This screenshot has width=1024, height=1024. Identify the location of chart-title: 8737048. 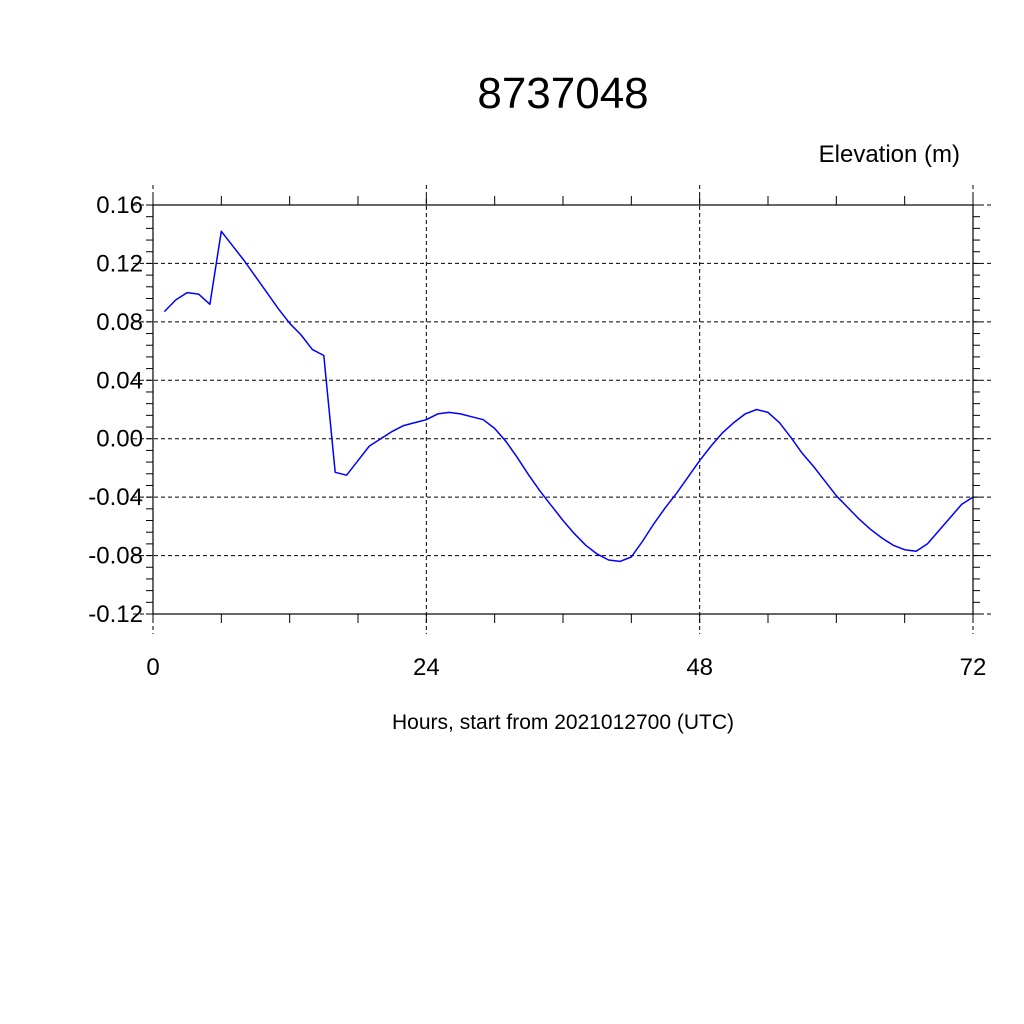
(562, 93).